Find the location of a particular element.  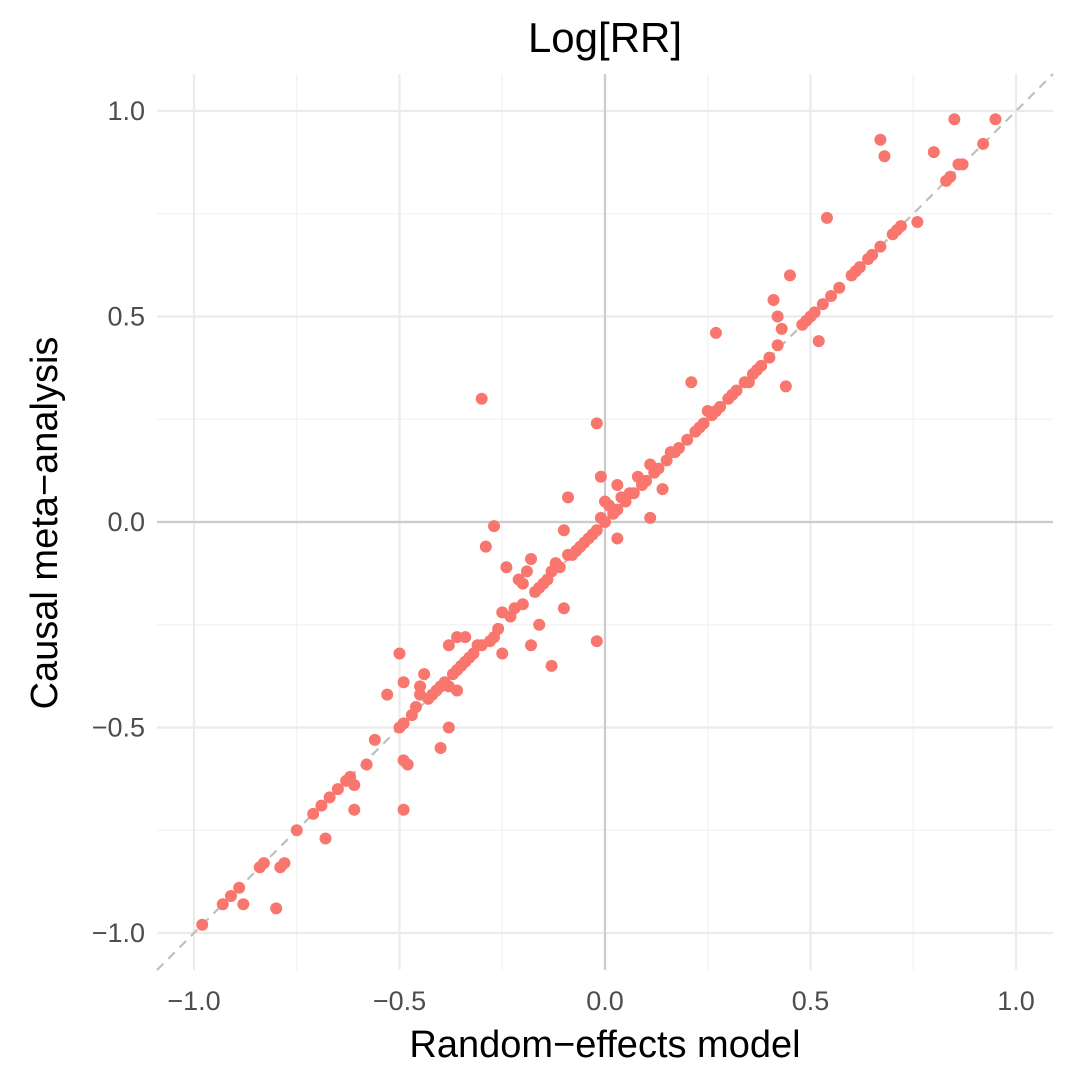

x-tick-label: 0.5 is located at coordinates (811, 1001).